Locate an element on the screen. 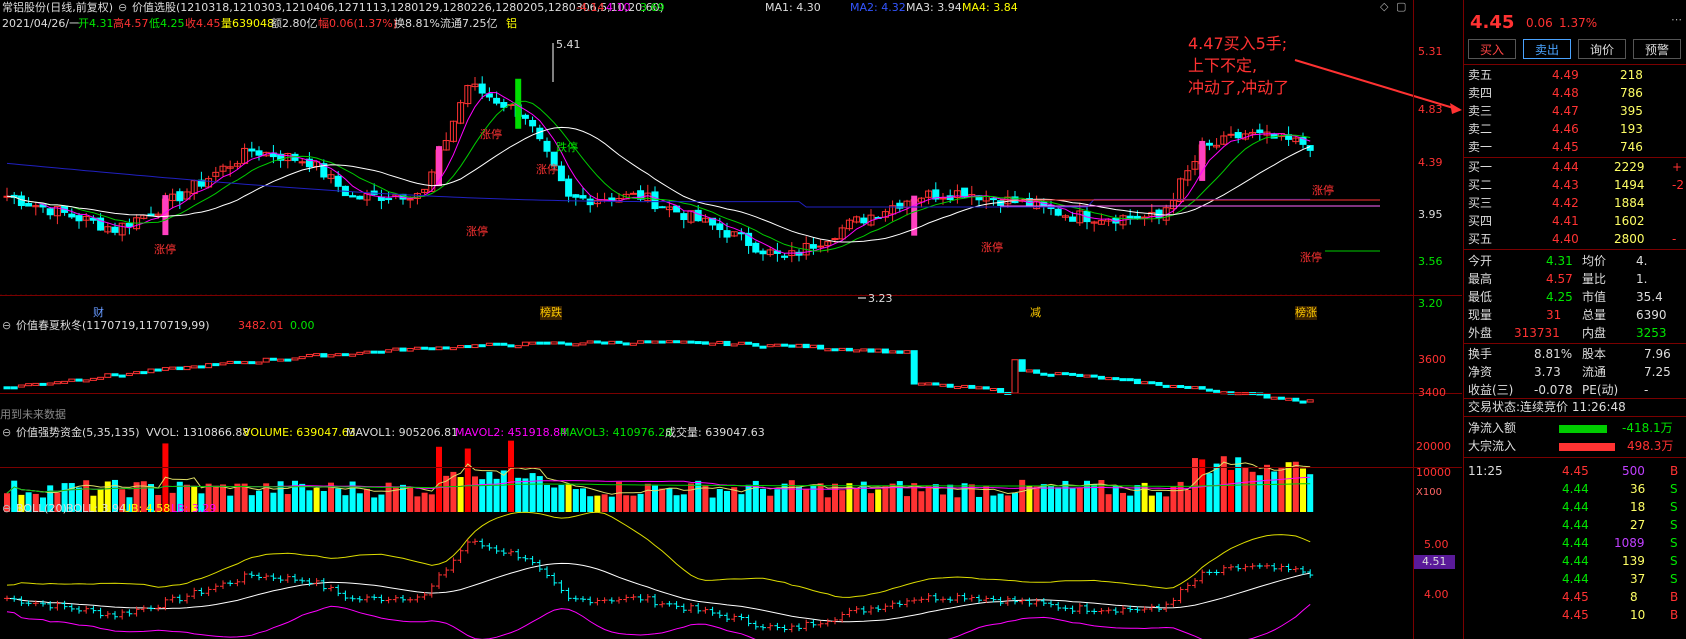  stat-row: 最高 4.57 量比 1. is located at coordinates (1575, 279).